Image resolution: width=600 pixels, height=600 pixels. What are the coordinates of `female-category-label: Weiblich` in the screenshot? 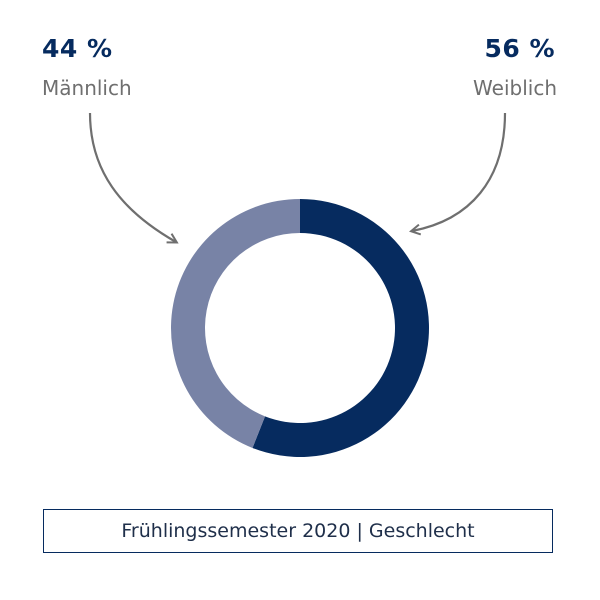 It's located at (515, 88).